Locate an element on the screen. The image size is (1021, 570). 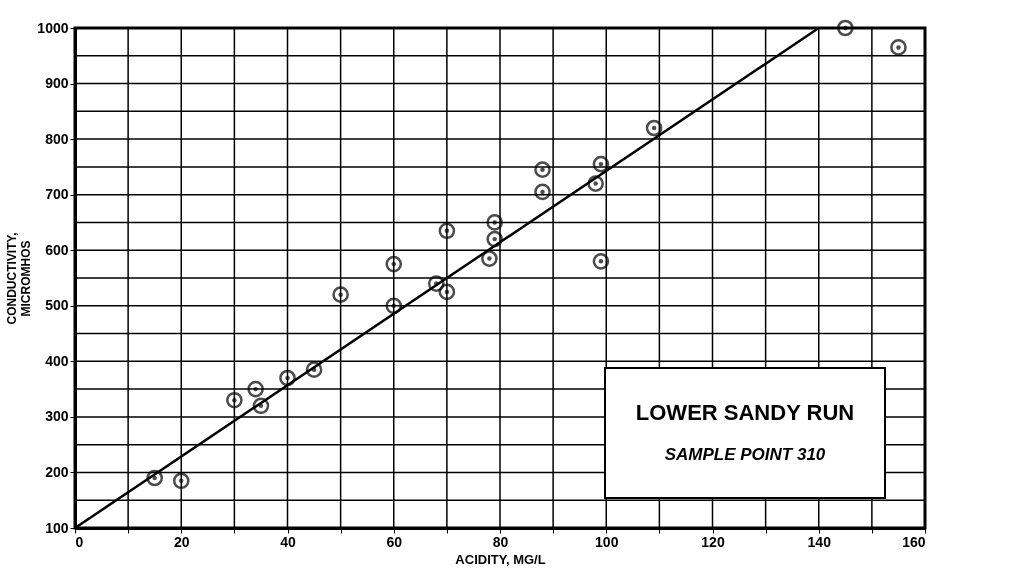
y-tick-label: 900 is located at coordinates (57, 83).